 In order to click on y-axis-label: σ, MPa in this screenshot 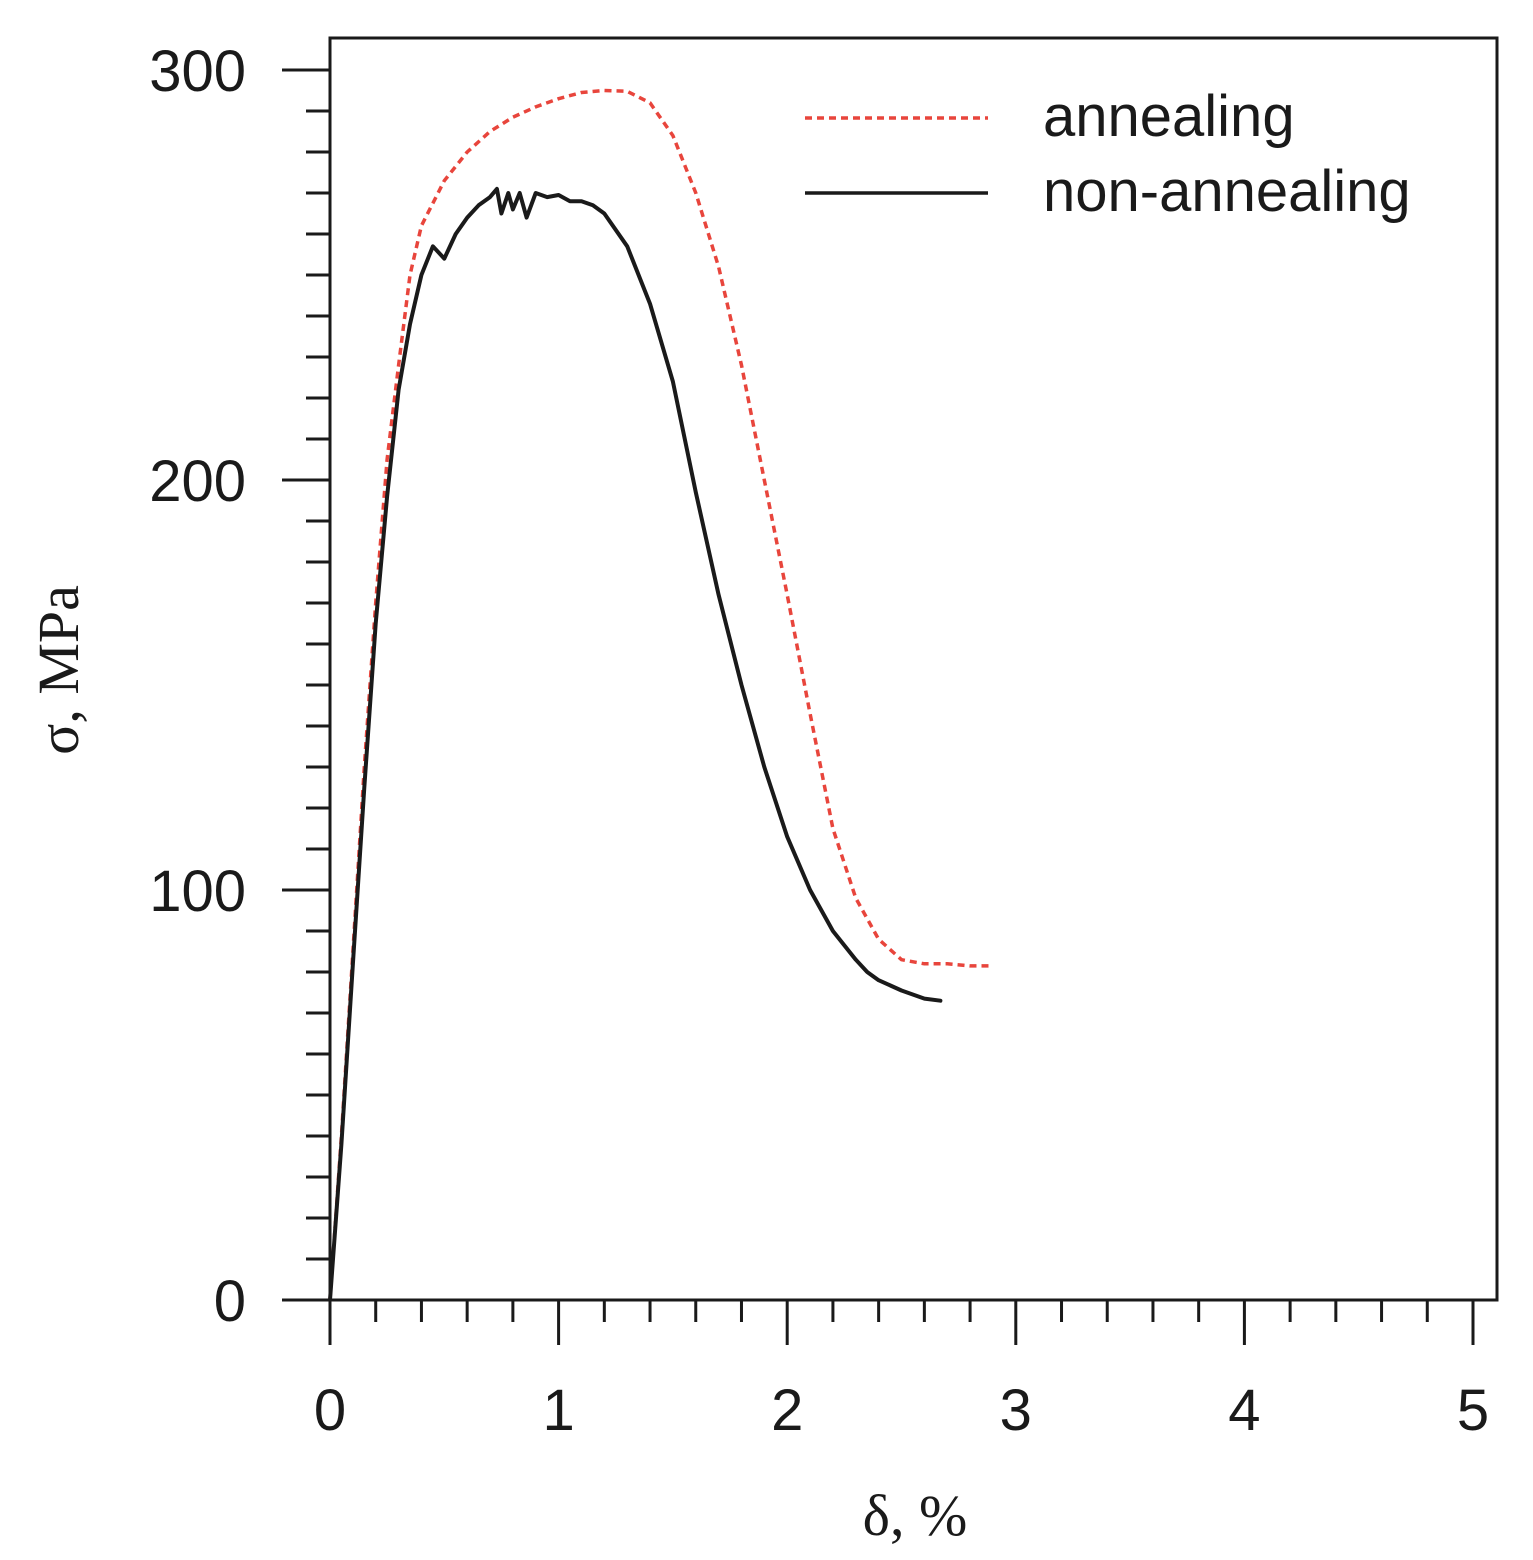, I will do `click(58, 670)`.